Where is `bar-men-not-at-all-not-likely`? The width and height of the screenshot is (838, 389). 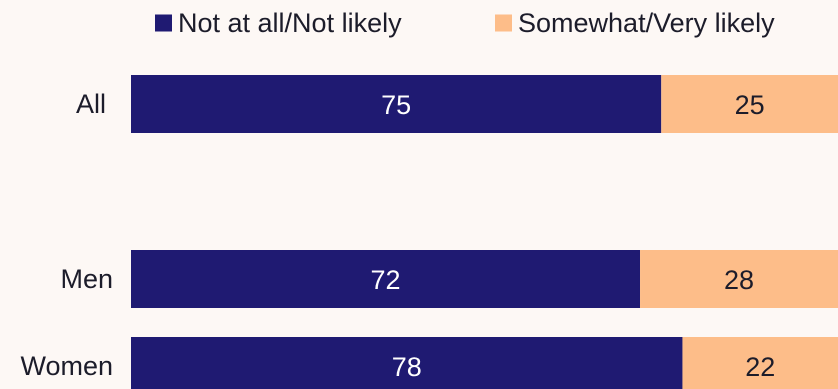 bar-men-not-at-all-not-likely is located at coordinates (386, 279).